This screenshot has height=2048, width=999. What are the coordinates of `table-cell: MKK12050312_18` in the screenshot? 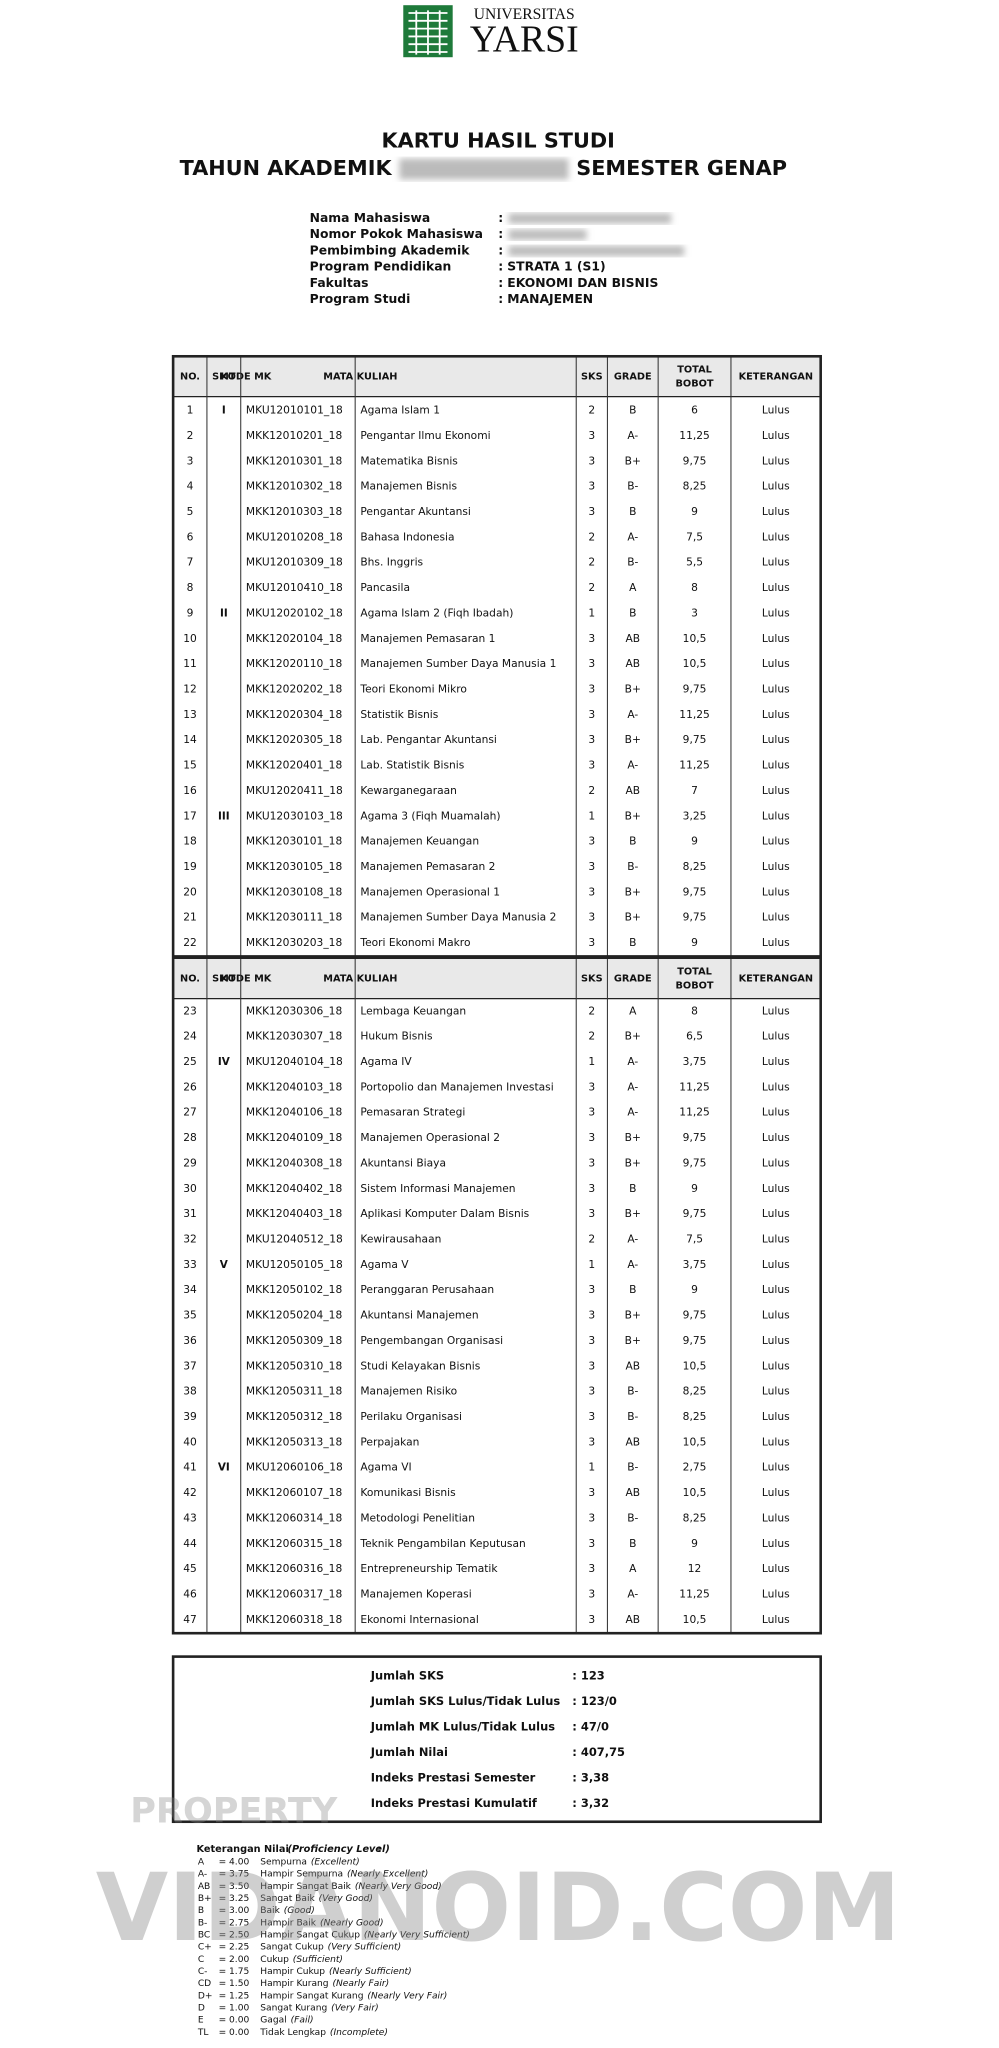 It's located at (294, 1416).